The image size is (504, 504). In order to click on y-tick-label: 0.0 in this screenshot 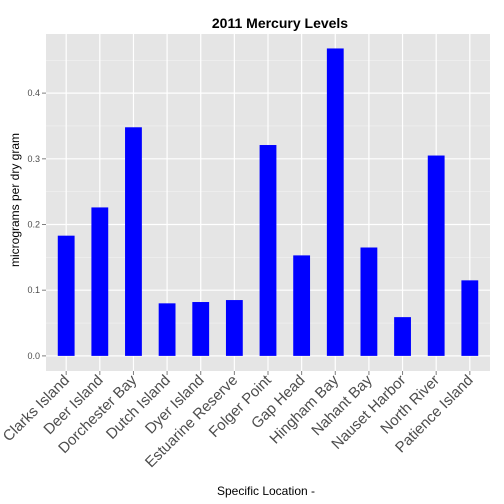, I will do `click(33, 356)`.